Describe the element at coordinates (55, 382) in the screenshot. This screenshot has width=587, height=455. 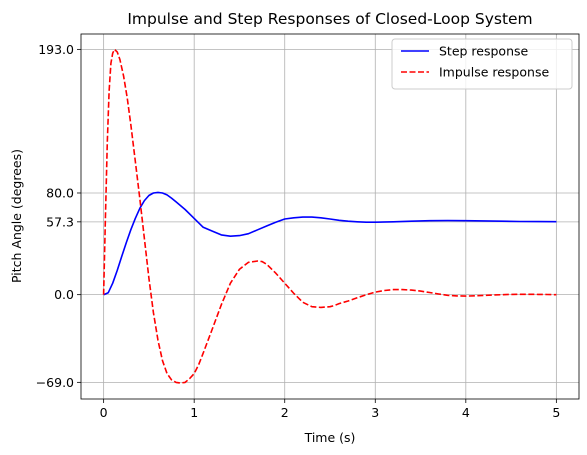
I see `y-tick-label: −69.0` at that location.